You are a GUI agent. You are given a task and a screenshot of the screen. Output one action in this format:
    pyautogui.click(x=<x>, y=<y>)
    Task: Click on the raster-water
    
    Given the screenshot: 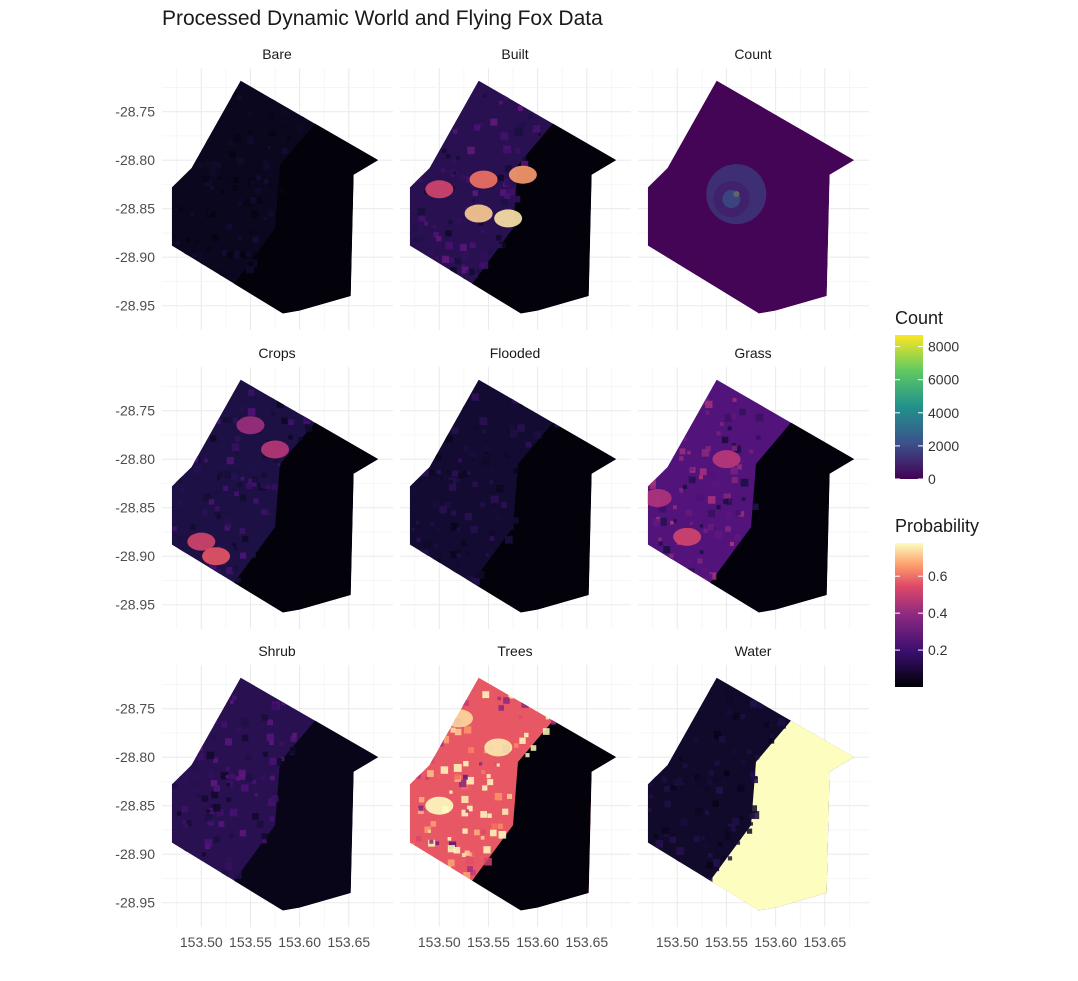 What is the action you would take?
    pyautogui.click(x=751, y=794)
    